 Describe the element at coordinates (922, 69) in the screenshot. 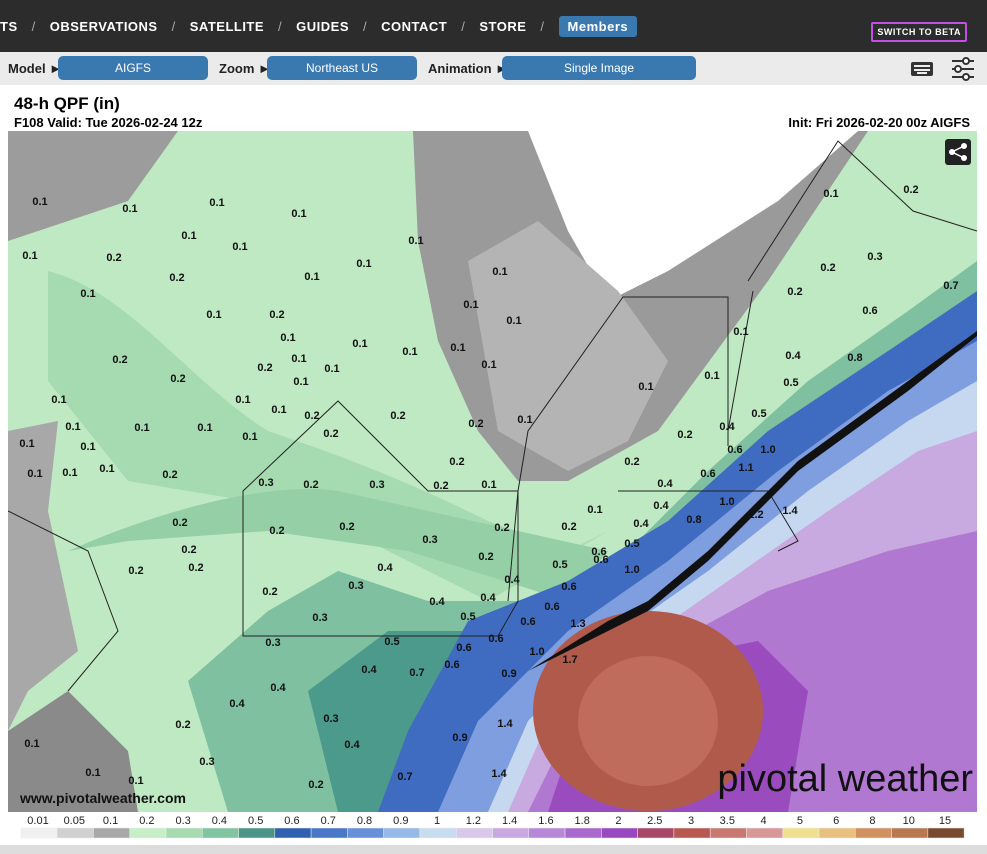

I see `keyboard-icon` at that location.